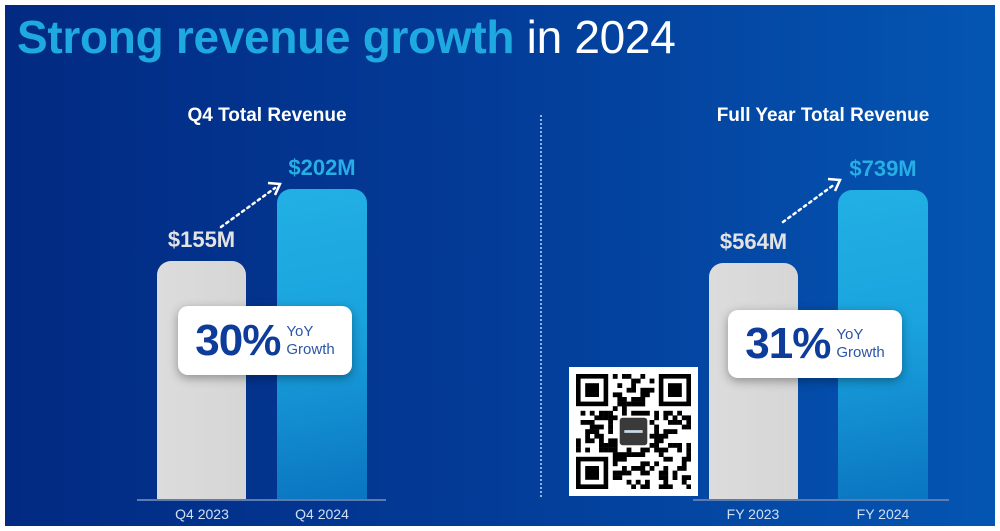 This screenshot has width=1000, height=531. I want to click on value-label-fy-2024: $739M, so click(883, 168).